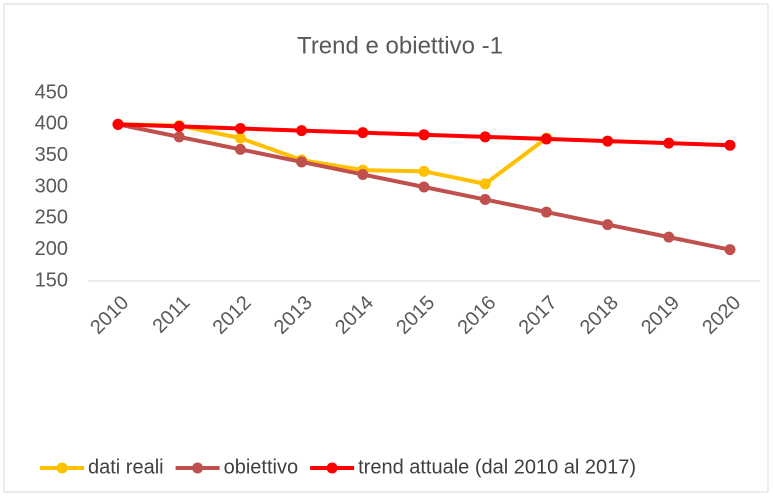  What do you see at coordinates (51, 124) in the screenshot?
I see `y-tick-label: 400` at bounding box center [51, 124].